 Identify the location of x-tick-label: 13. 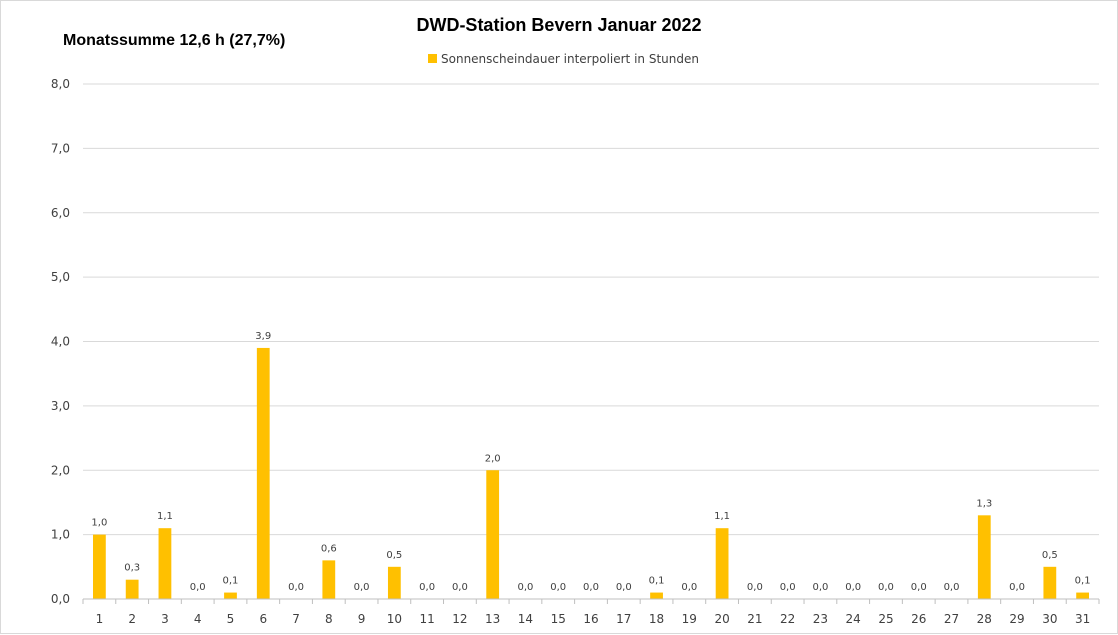
(492, 619).